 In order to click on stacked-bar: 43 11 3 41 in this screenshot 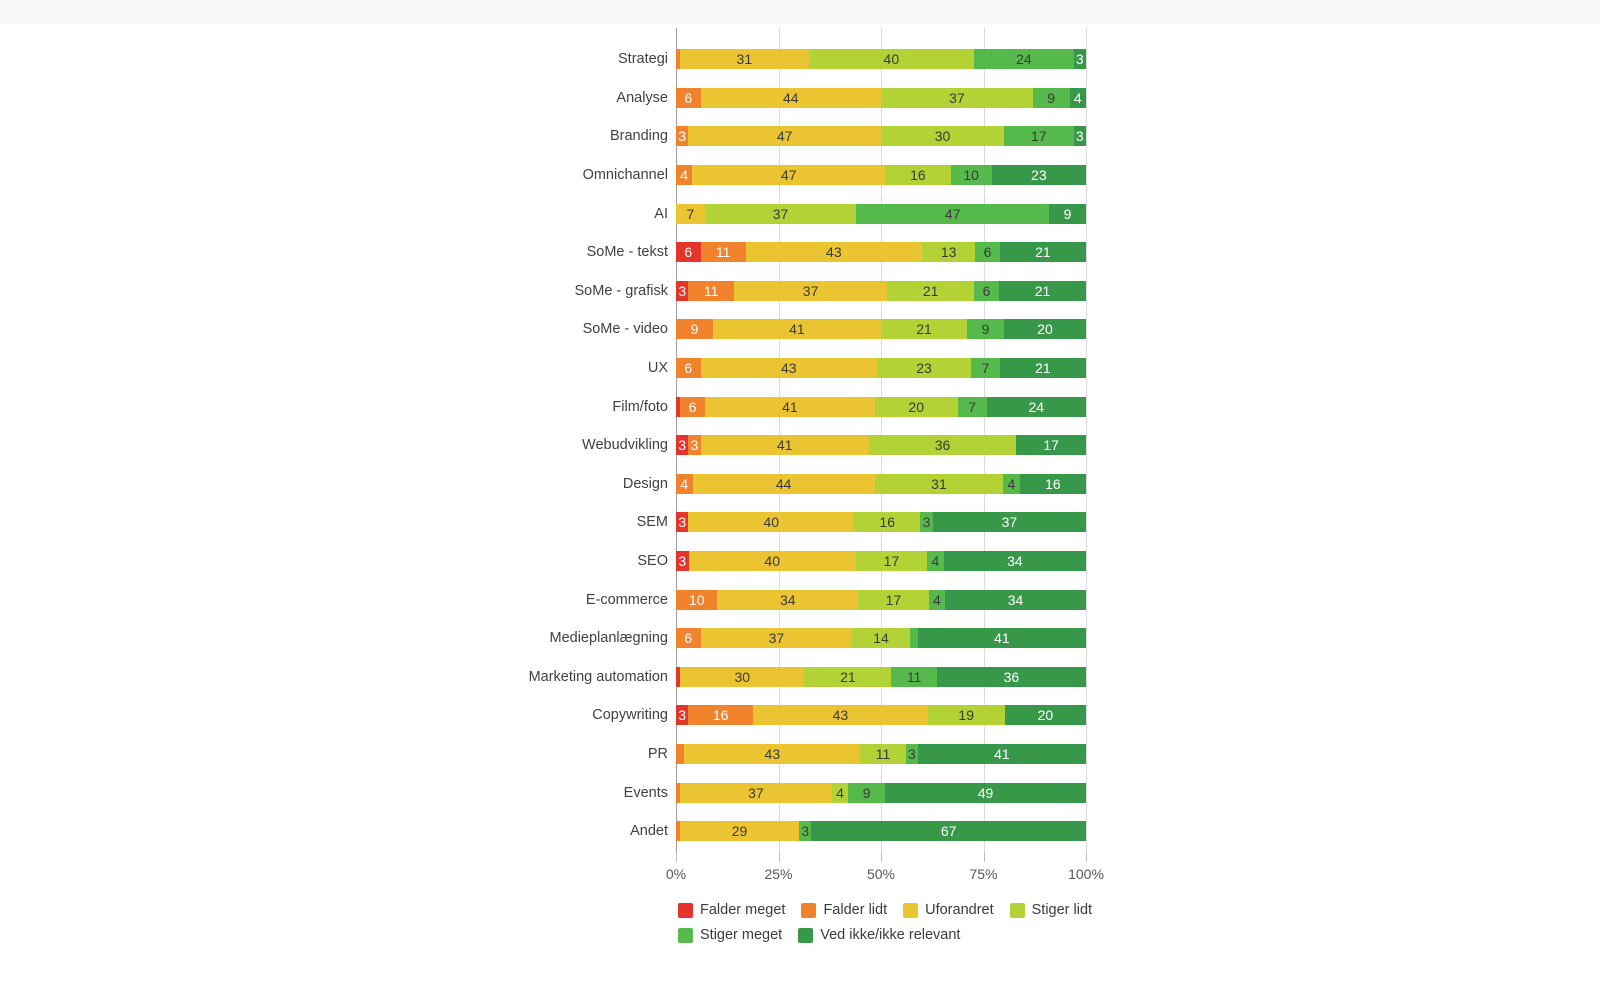, I will do `click(881, 753)`.